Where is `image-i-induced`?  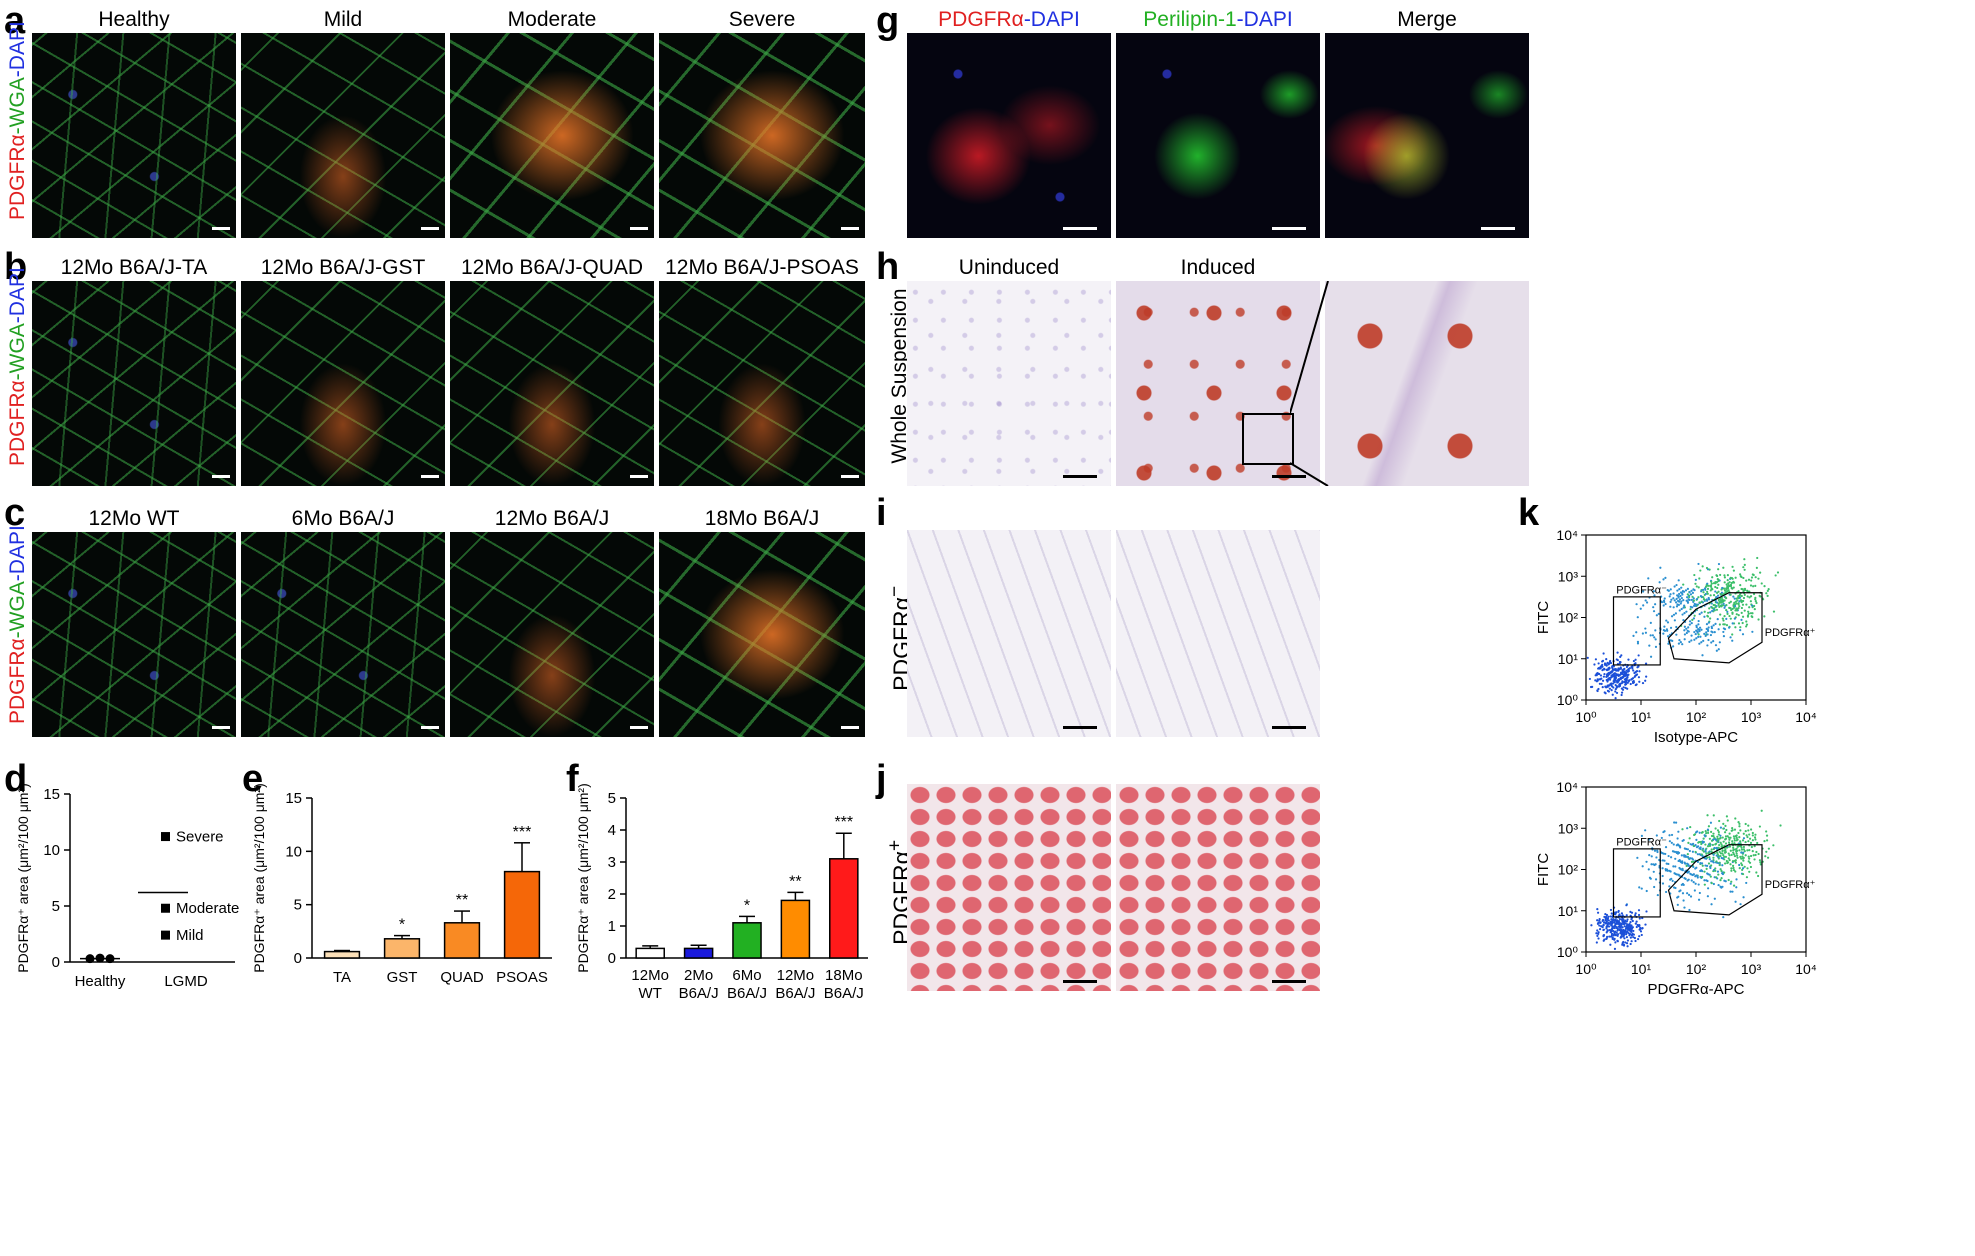 image-i-induced is located at coordinates (1218, 633).